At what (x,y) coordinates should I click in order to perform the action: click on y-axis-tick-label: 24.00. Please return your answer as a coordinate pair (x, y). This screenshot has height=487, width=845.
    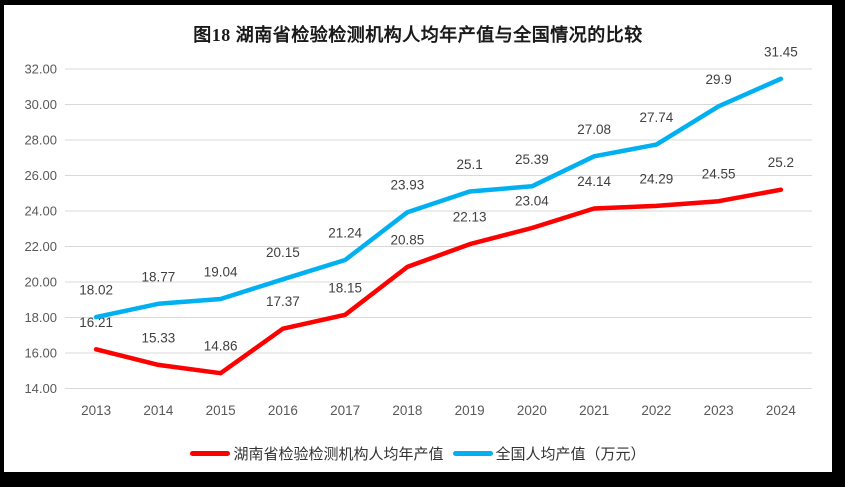
    Looking at the image, I should click on (40, 211).